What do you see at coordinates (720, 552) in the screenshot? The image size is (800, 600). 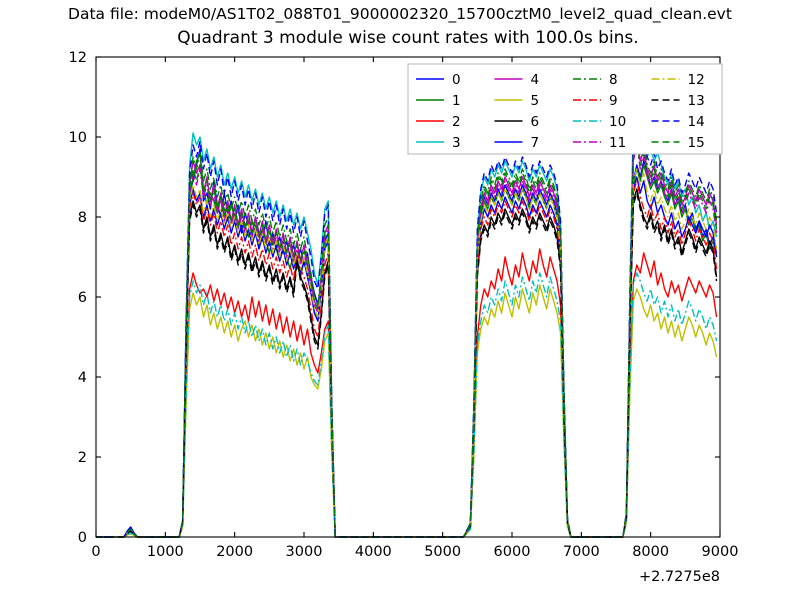 I see `xtick-label: 9000` at bounding box center [720, 552].